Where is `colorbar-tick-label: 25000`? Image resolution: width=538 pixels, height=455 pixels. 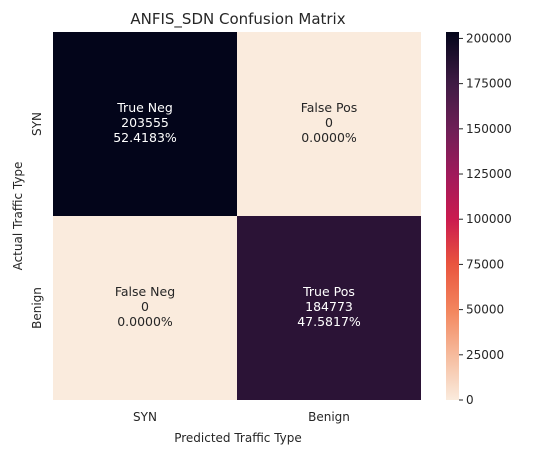 colorbar-tick-label: 25000 is located at coordinates (485, 355).